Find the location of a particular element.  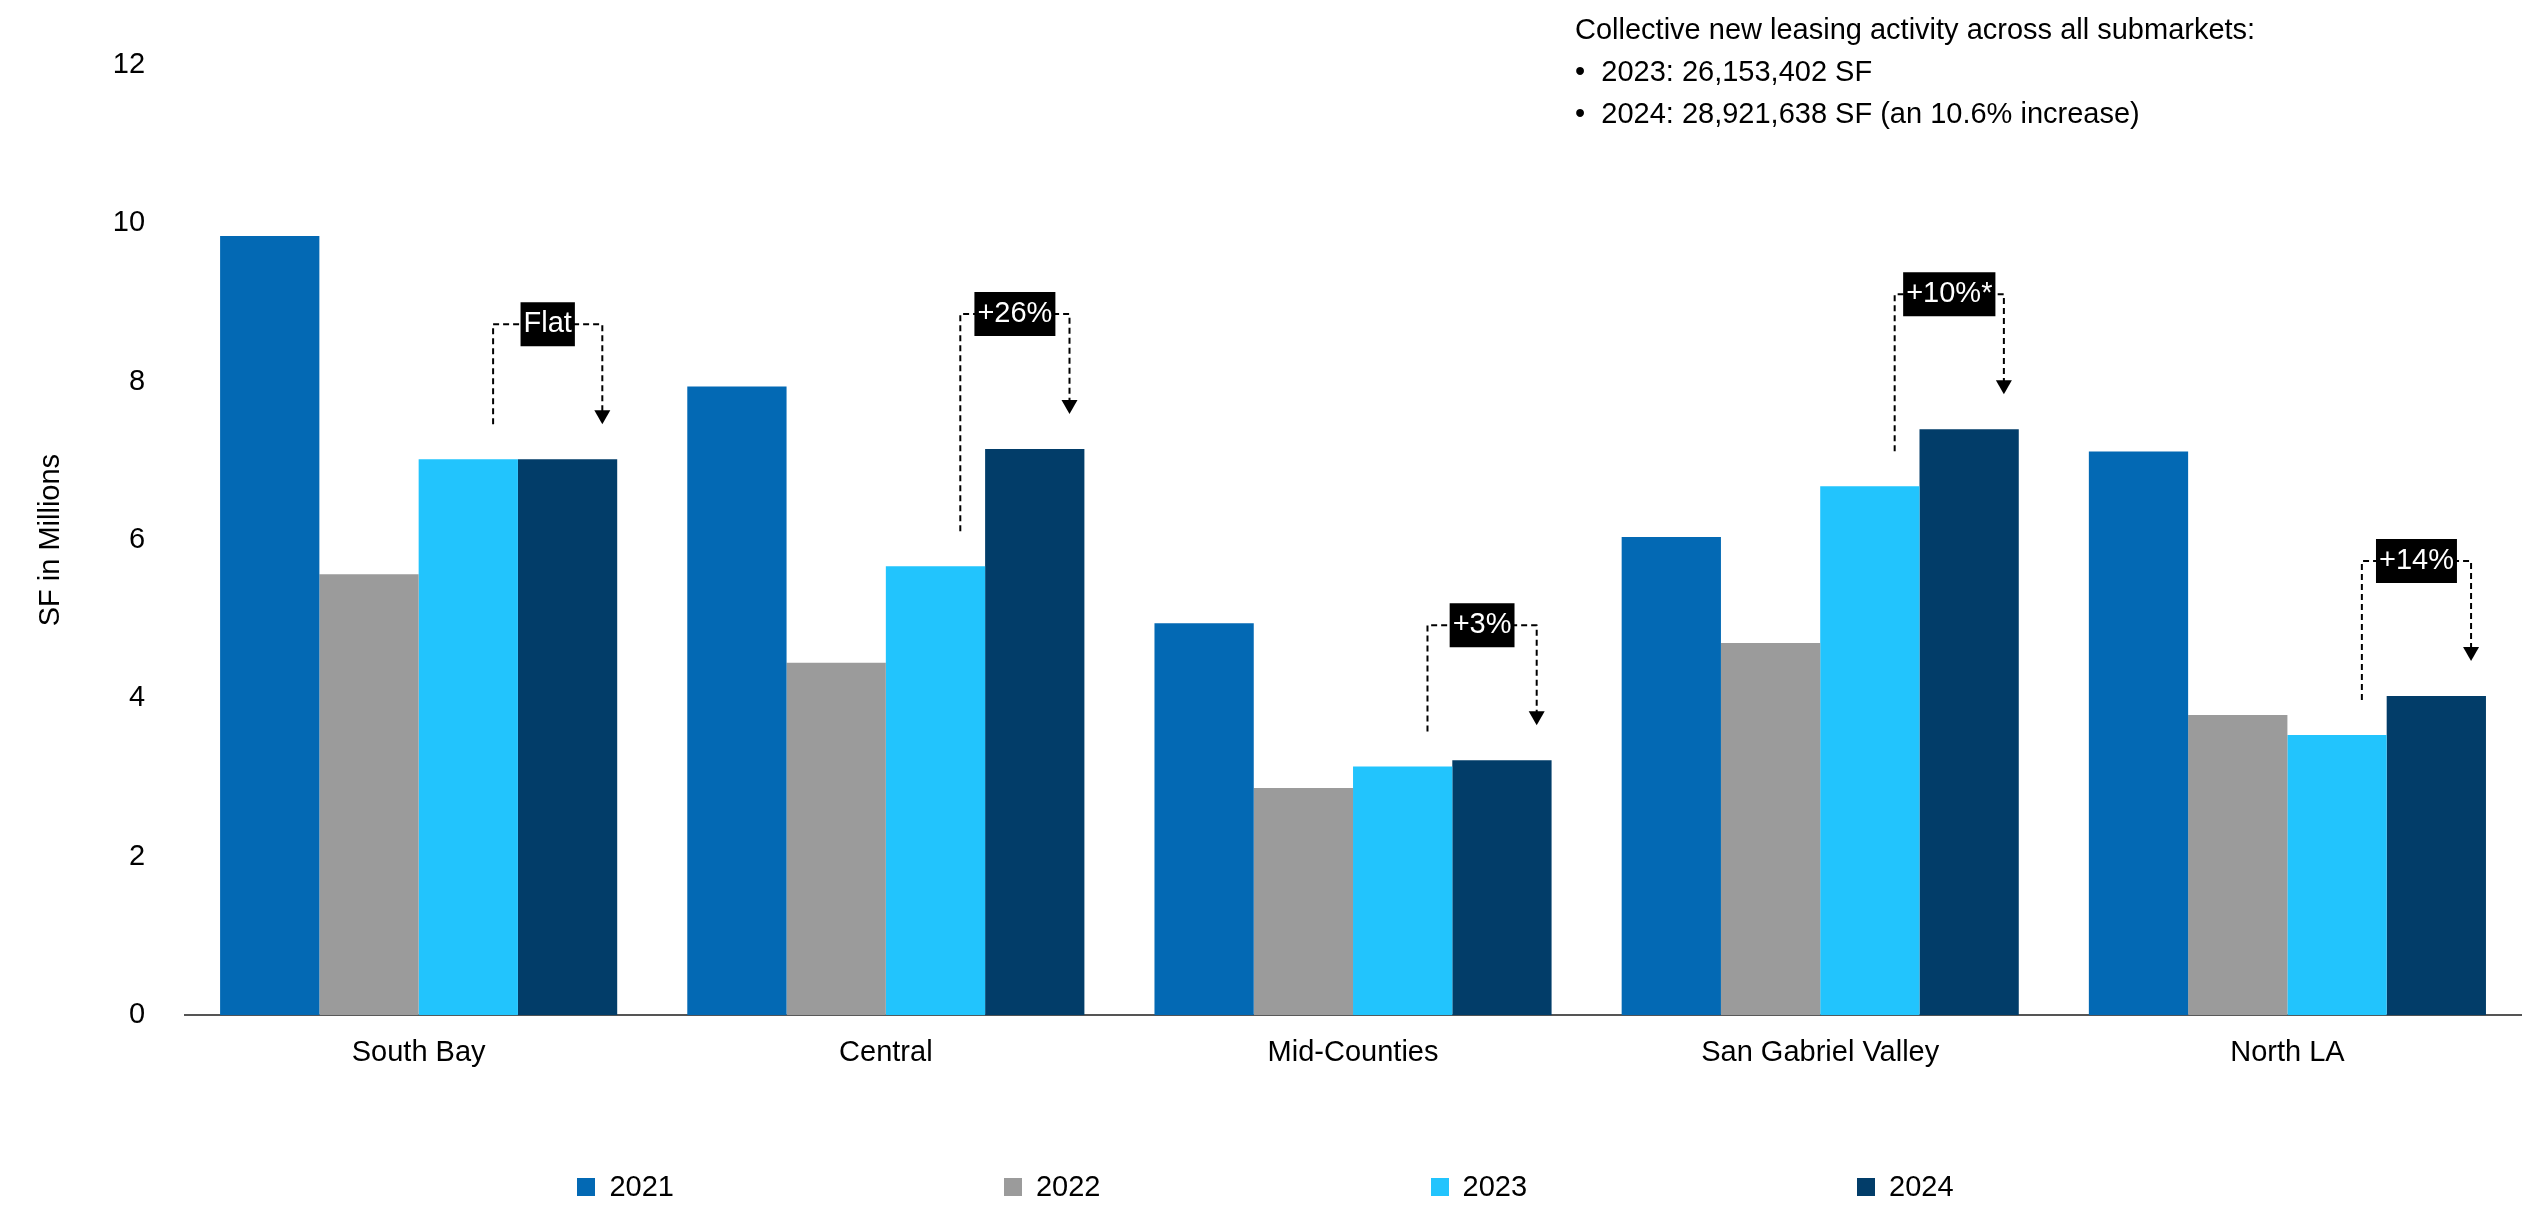

legend-label: 2023 is located at coordinates (1495, 1186).